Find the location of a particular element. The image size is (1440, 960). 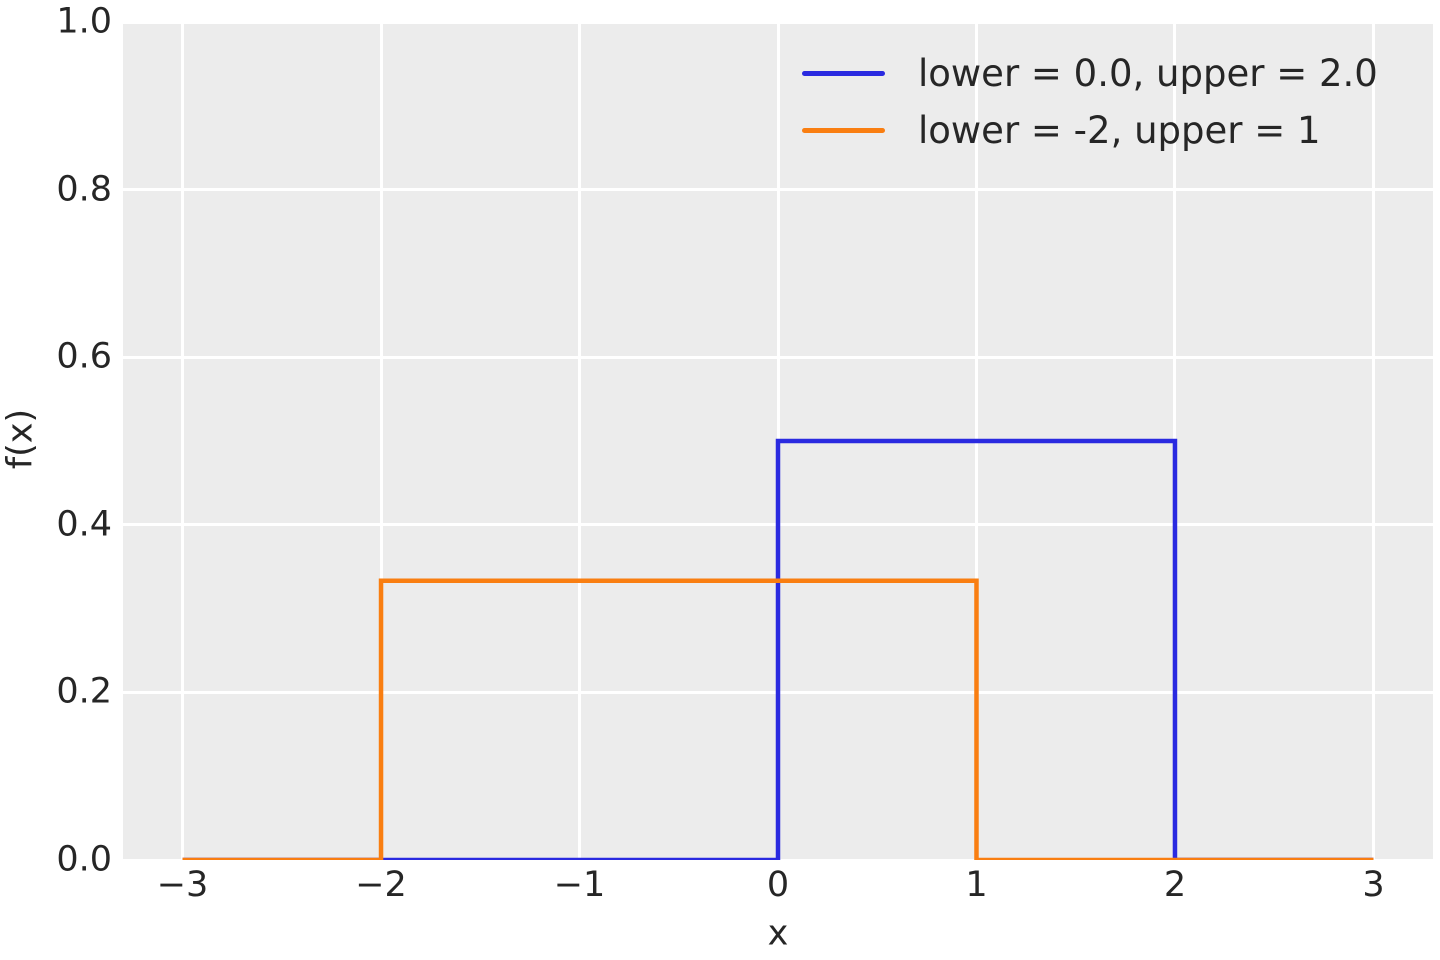

x-axis-label: x is located at coordinates (778, 933).